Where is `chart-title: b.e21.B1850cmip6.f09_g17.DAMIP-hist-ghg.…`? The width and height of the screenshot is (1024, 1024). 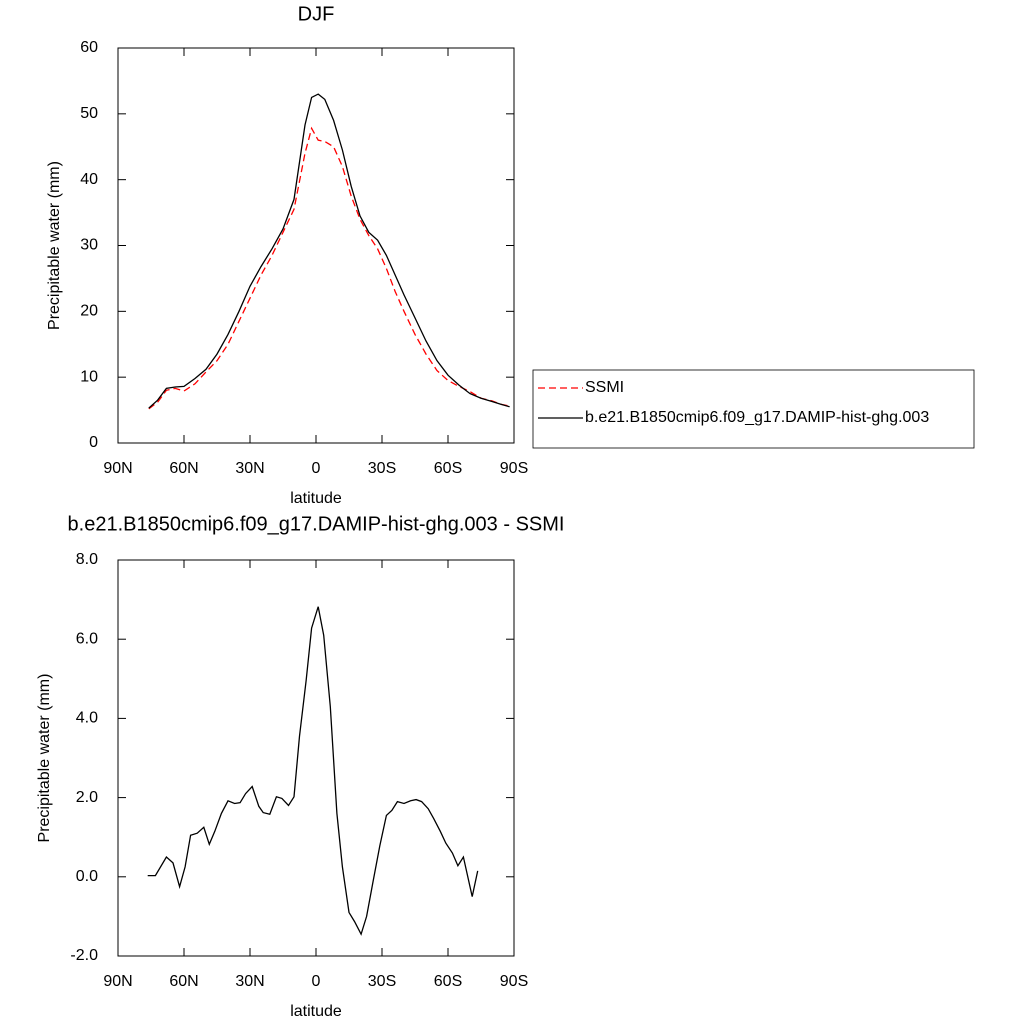
chart-title: b.e21.B1850cmip6.f09_g17.DAMIP-hist-ghg.… is located at coordinates (316, 524).